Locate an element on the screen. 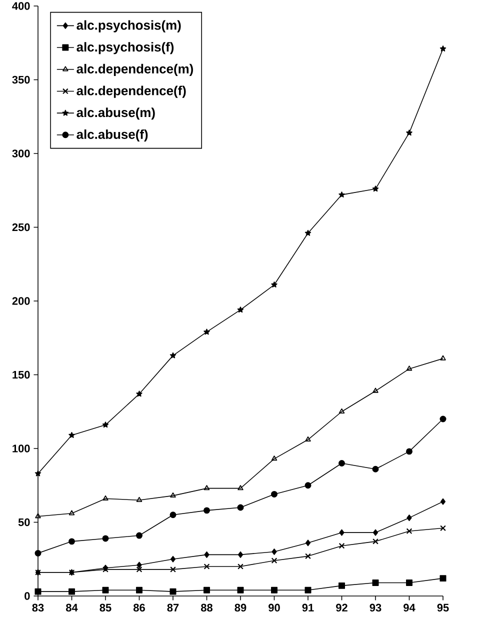  y-tick-label: 200 is located at coordinates (21, 301).